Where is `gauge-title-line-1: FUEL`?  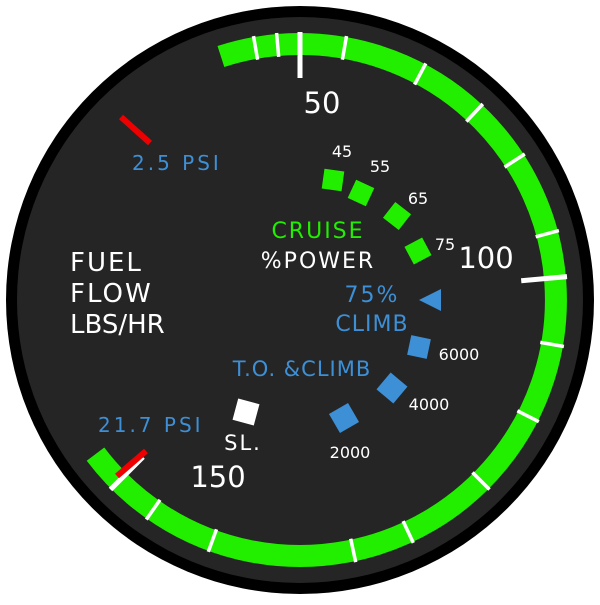
gauge-title-line-1: FUEL is located at coordinates (106, 263).